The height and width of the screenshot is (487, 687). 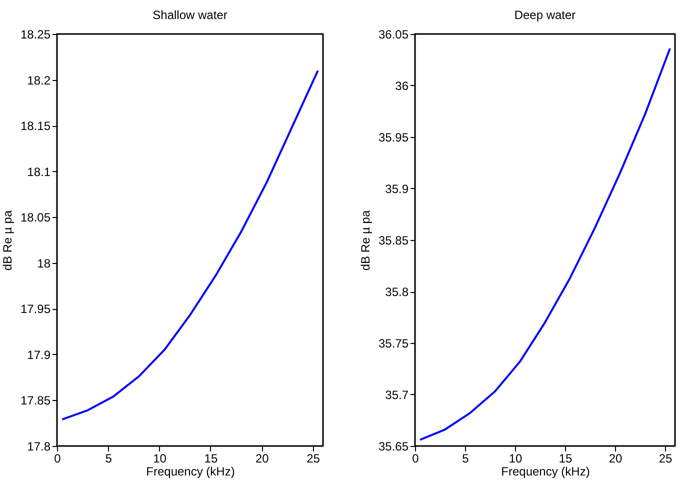 I want to click on y-tick-label: 36, so click(x=402, y=86).